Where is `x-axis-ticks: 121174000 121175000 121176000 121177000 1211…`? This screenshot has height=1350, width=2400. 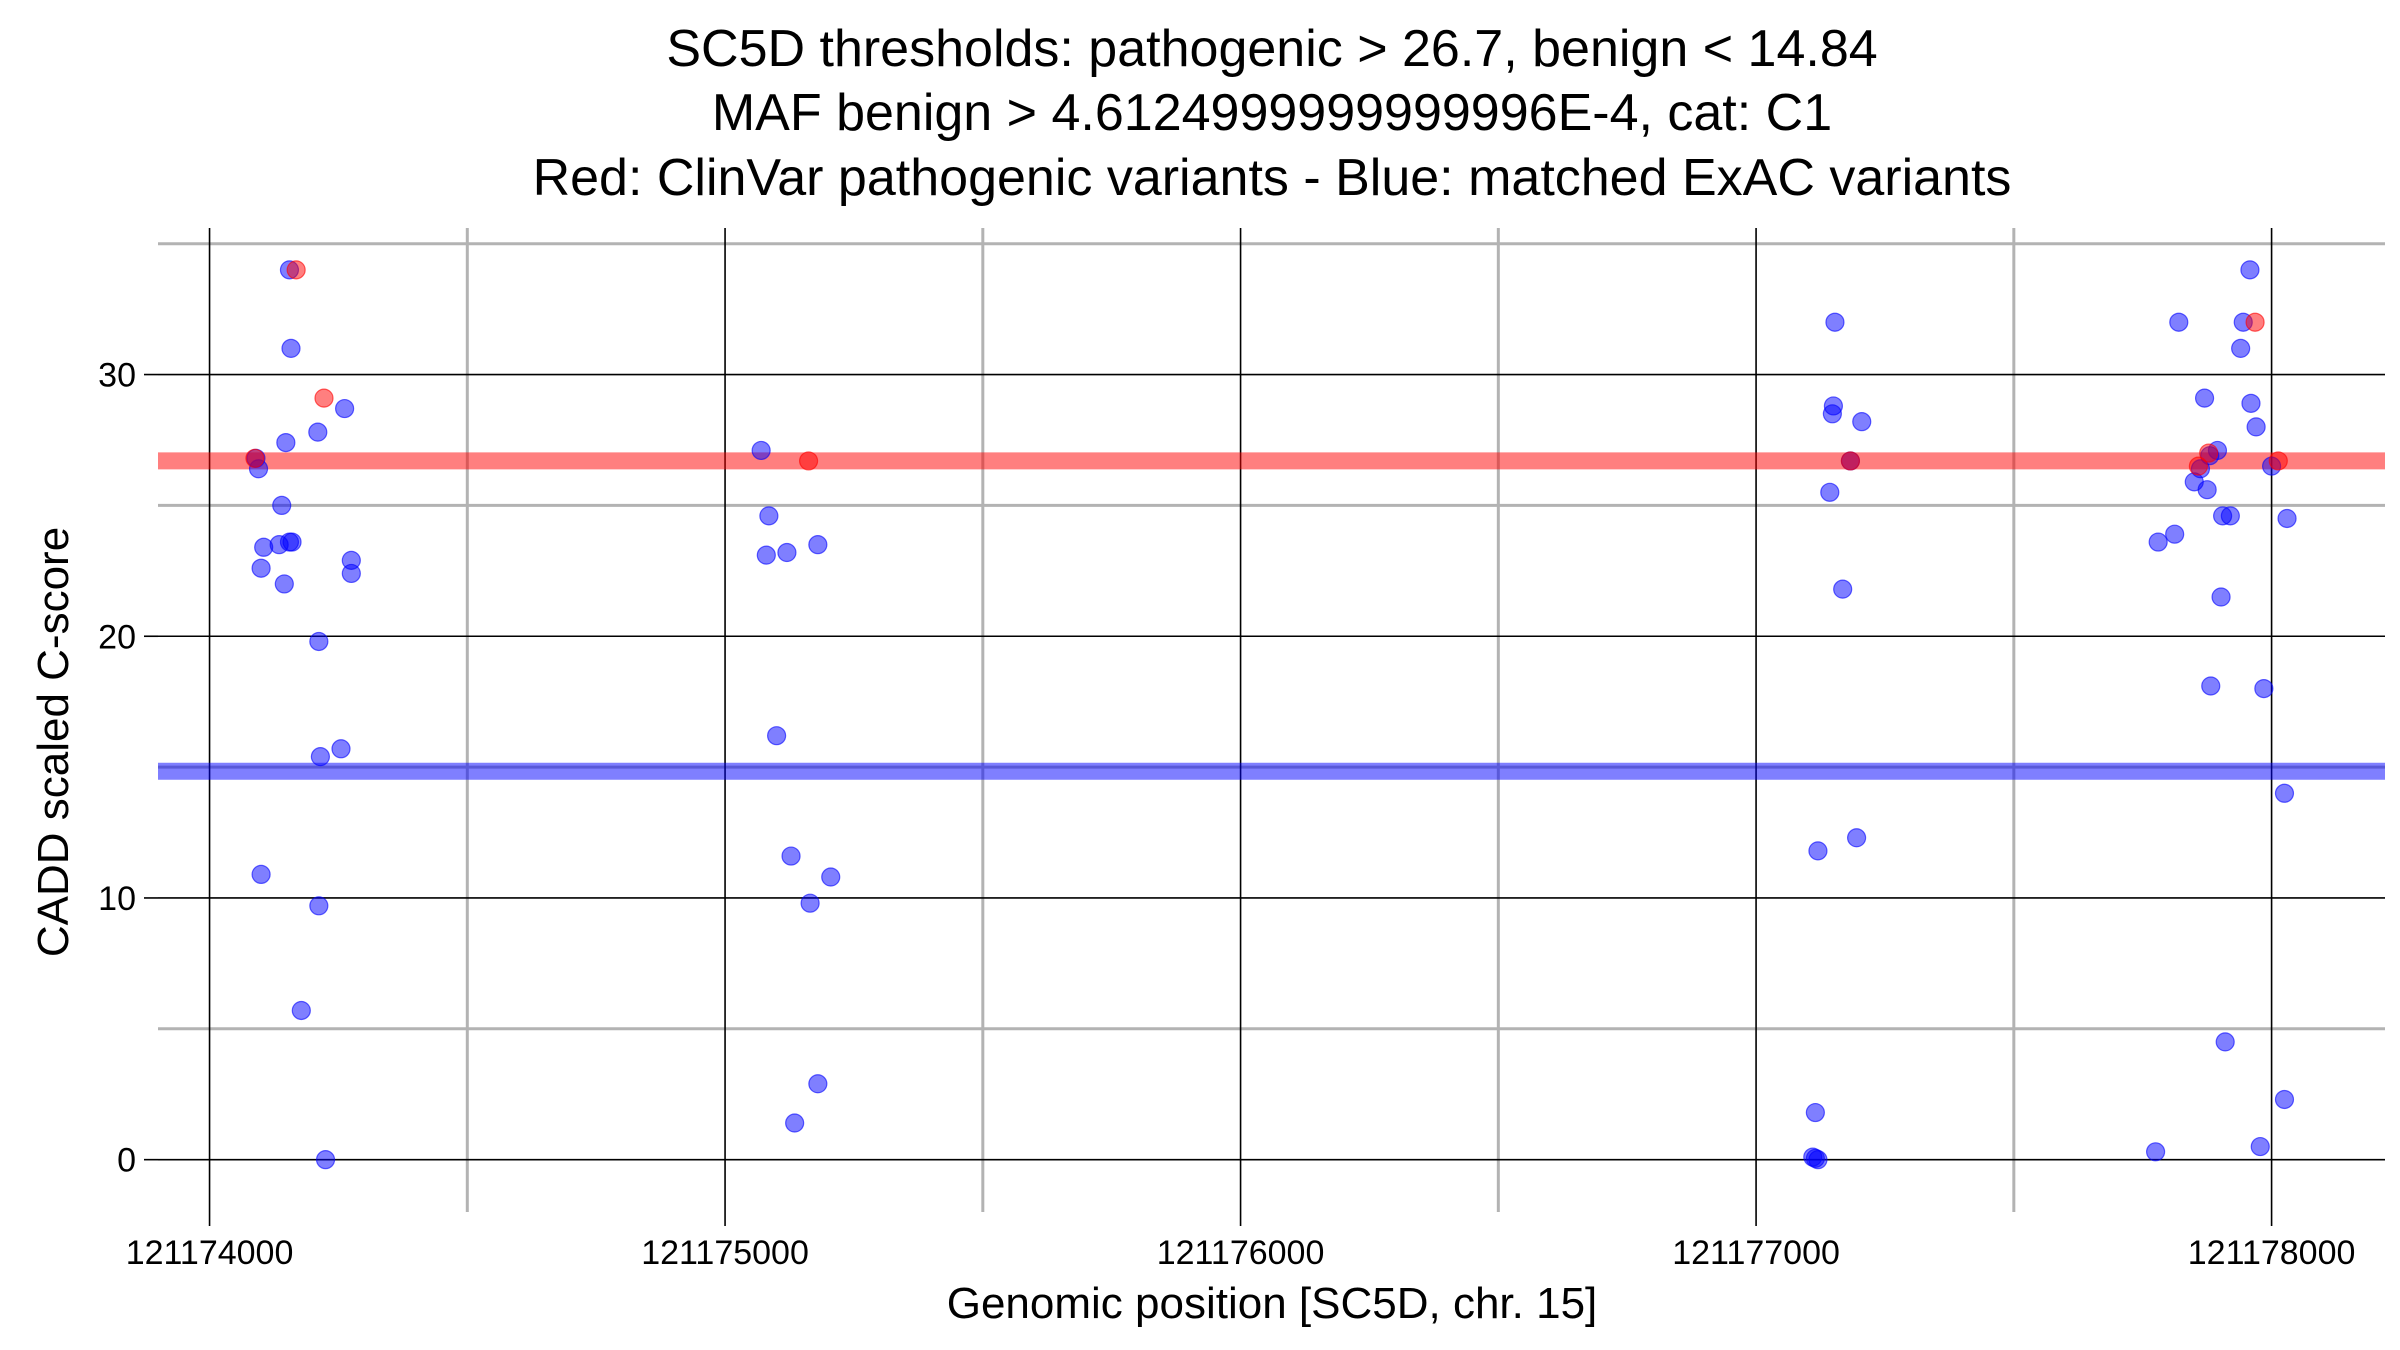 x-axis-ticks: 121174000 121175000 121176000 121177000 1211… is located at coordinates (1241, 1242).